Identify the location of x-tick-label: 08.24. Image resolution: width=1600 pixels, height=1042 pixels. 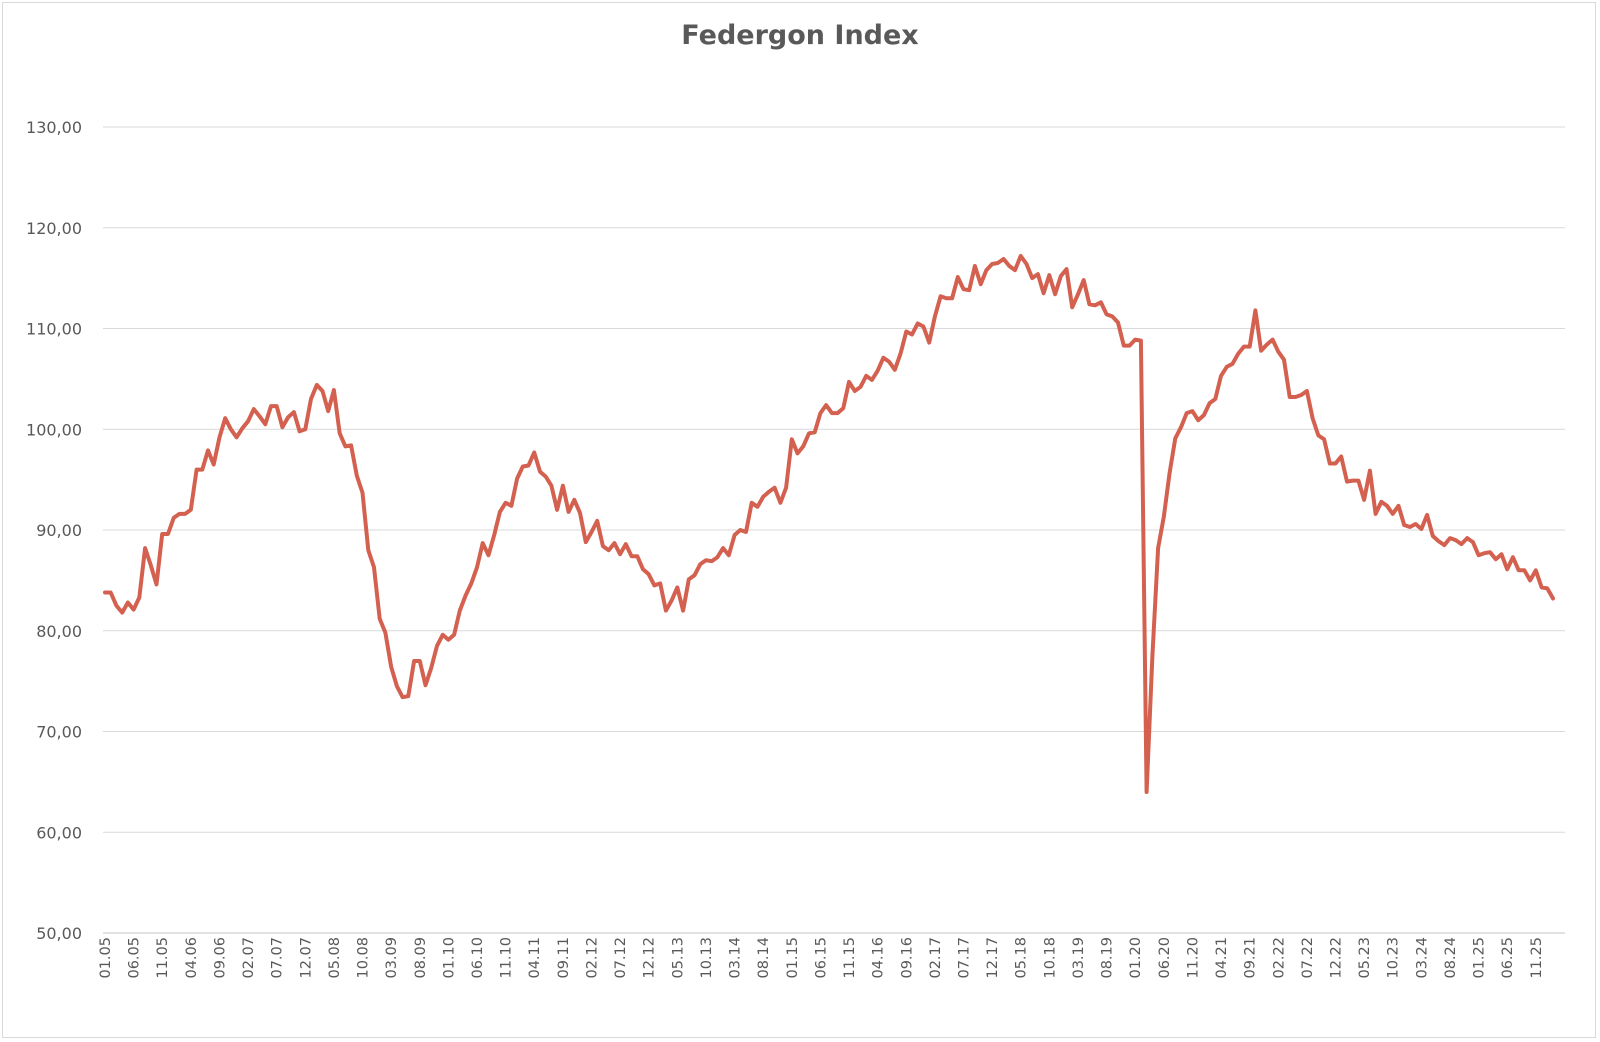
(1451, 958).